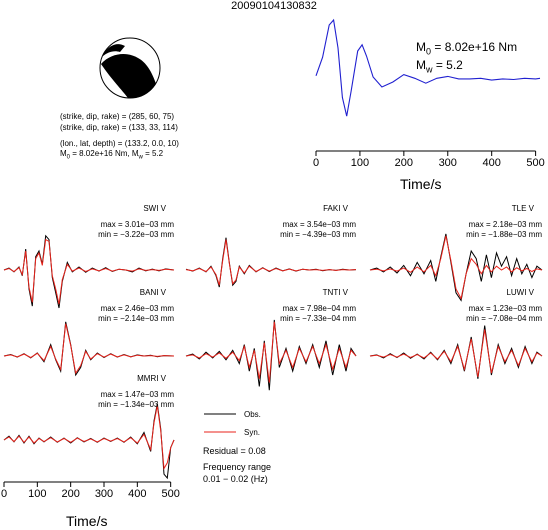 The height and width of the screenshot is (530, 548). I want to click on stf-x-tick-label: 500, so click(535, 163).